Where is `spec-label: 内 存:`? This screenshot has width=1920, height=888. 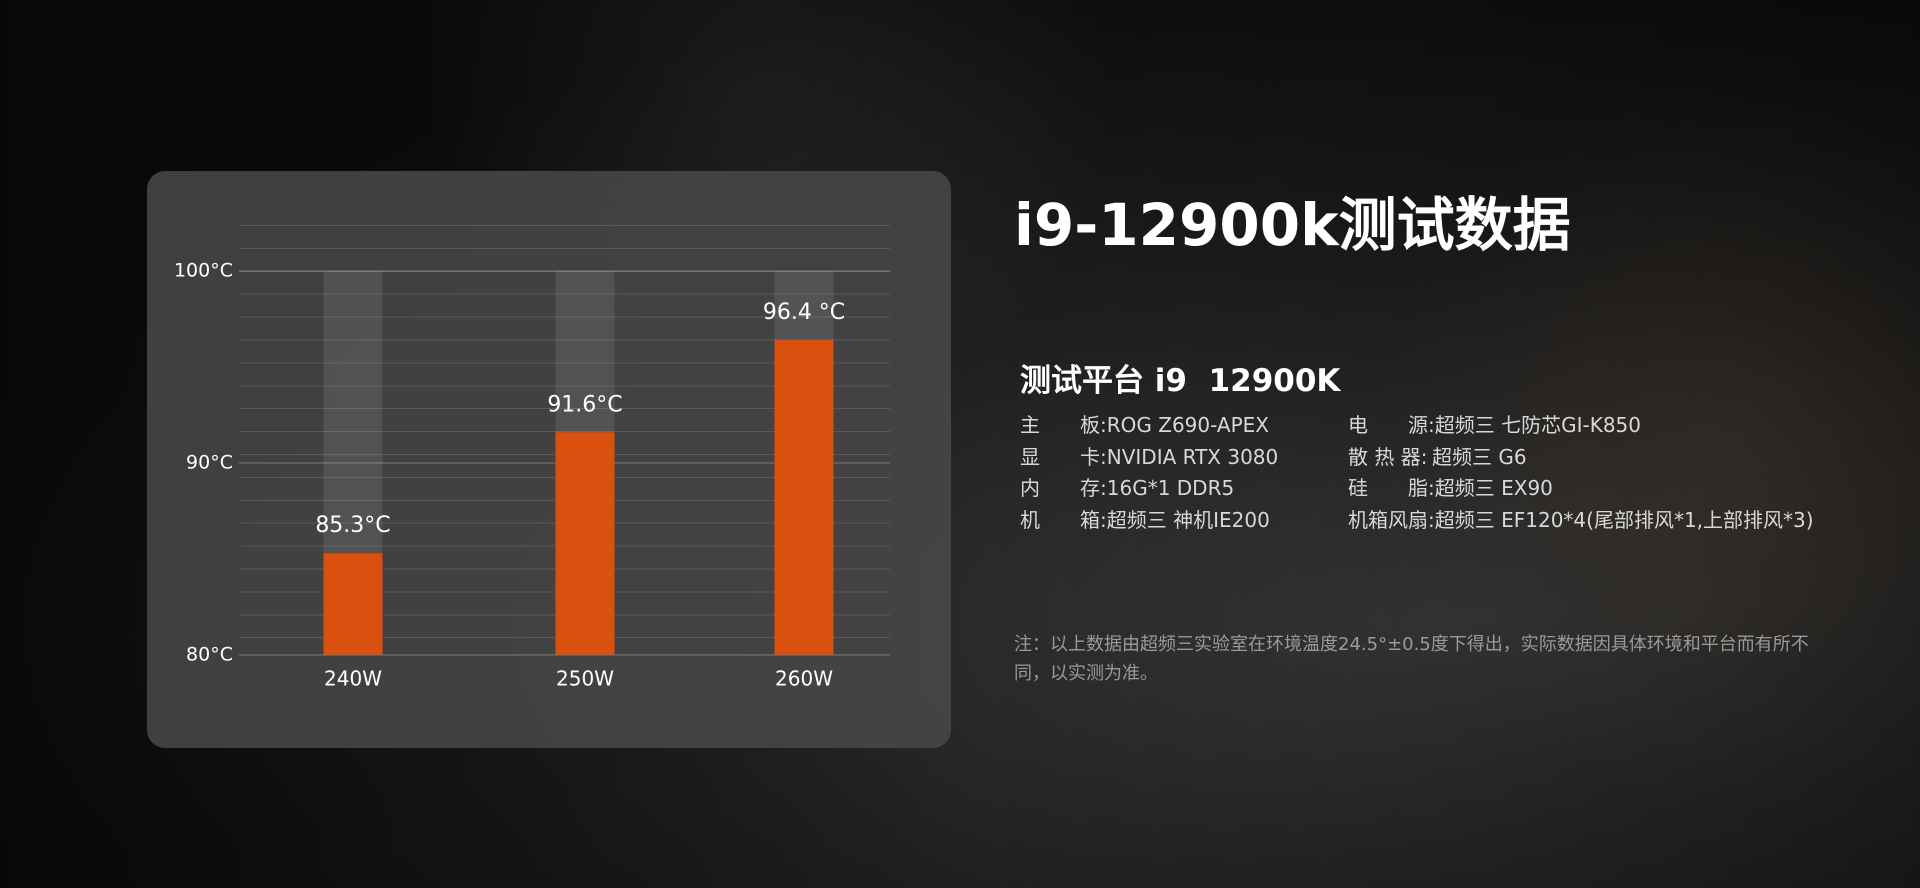 spec-label: 内 存: is located at coordinates (1063, 488).